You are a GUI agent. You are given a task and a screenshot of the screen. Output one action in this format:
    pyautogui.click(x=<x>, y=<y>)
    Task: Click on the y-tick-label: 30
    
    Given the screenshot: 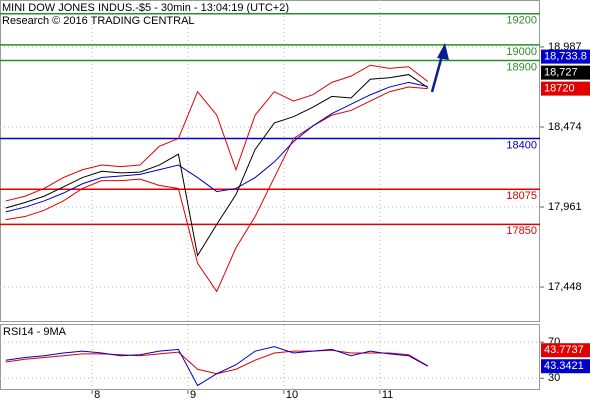 What is the action you would take?
    pyautogui.click(x=554, y=378)
    